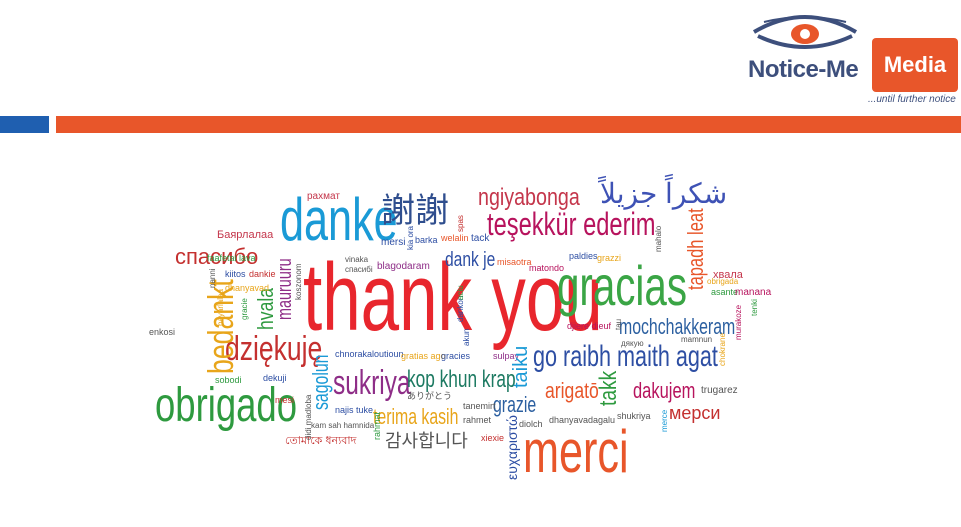  What do you see at coordinates (416, 416) in the screenshot?
I see `word-cloud-word: terima kasih` at bounding box center [416, 416].